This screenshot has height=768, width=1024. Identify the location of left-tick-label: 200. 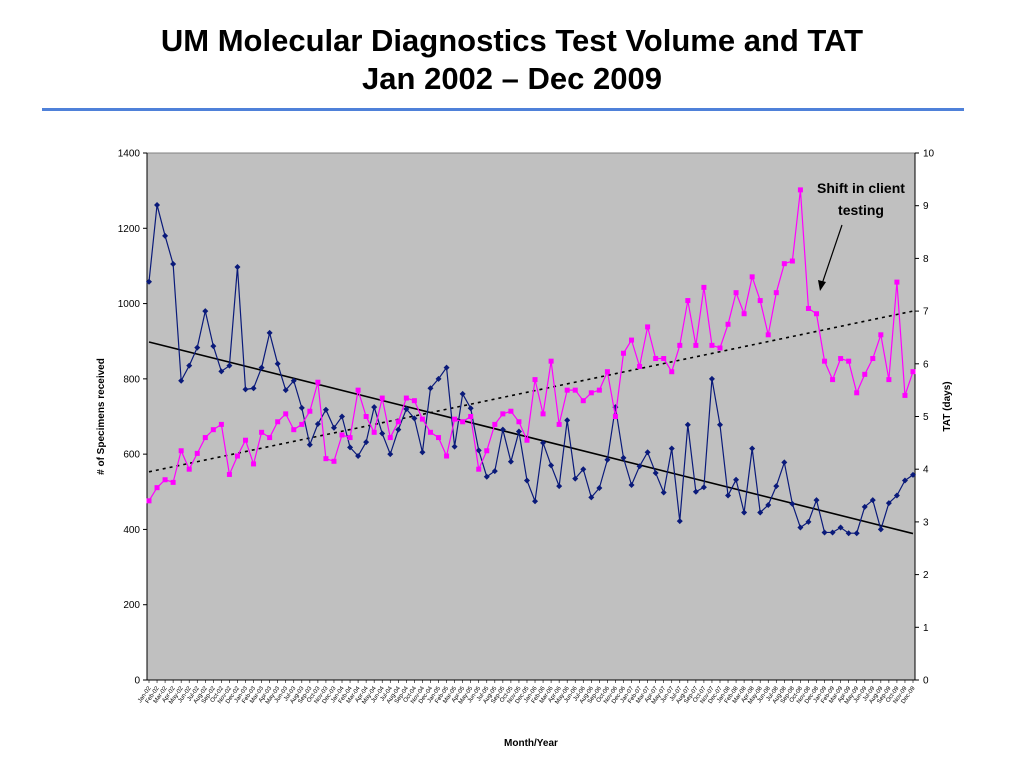
(131, 605).